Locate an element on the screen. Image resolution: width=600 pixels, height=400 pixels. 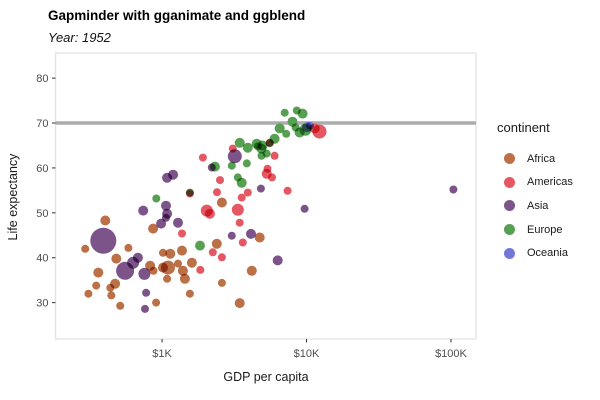
legend-item-label: Americas is located at coordinates (550, 182).